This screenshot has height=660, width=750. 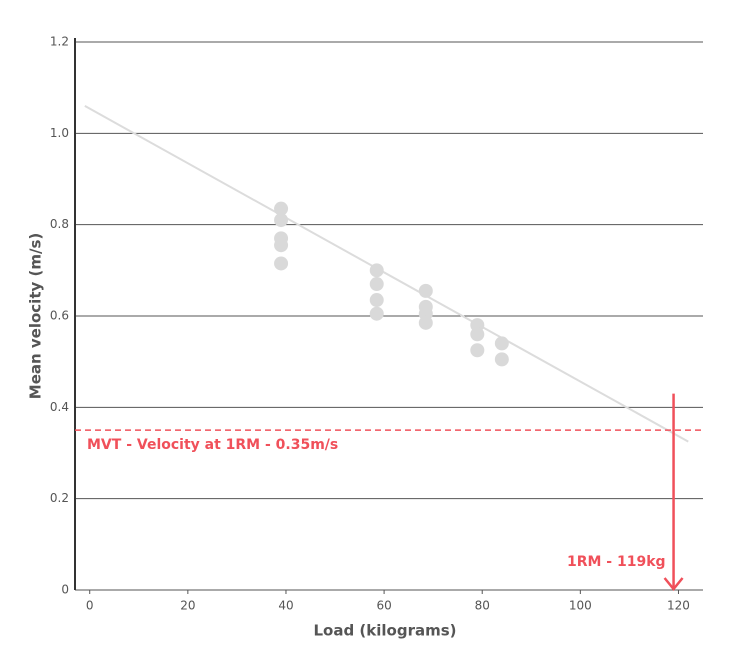 What do you see at coordinates (383, 606) in the screenshot?
I see `x-tick-label: 60` at bounding box center [383, 606].